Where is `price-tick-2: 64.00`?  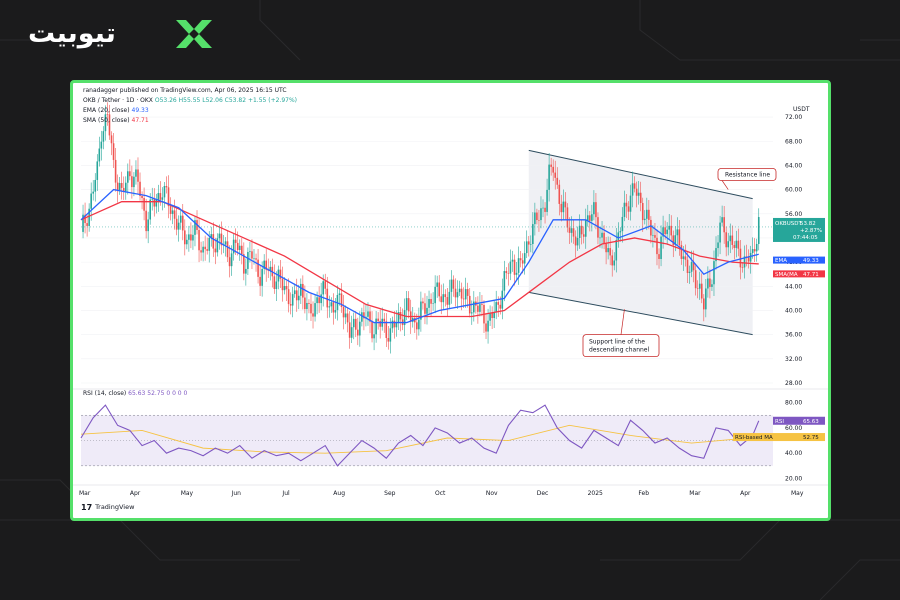 price-tick-2: 64.00 is located at coordinates (793, 165).